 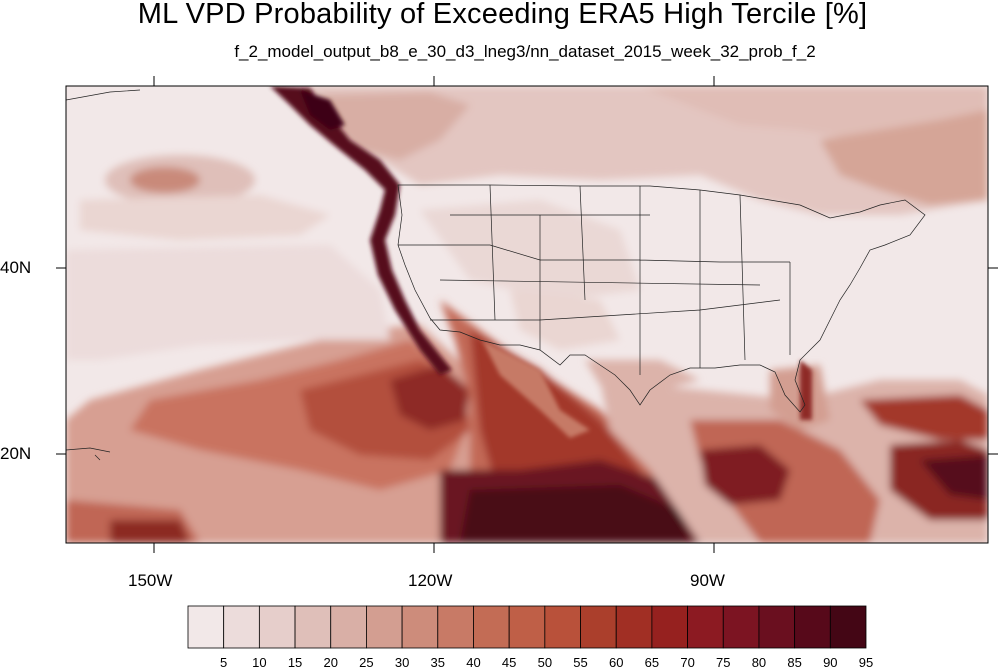 I want to click on colorbar-label: 50, so click(x=545, y=662).